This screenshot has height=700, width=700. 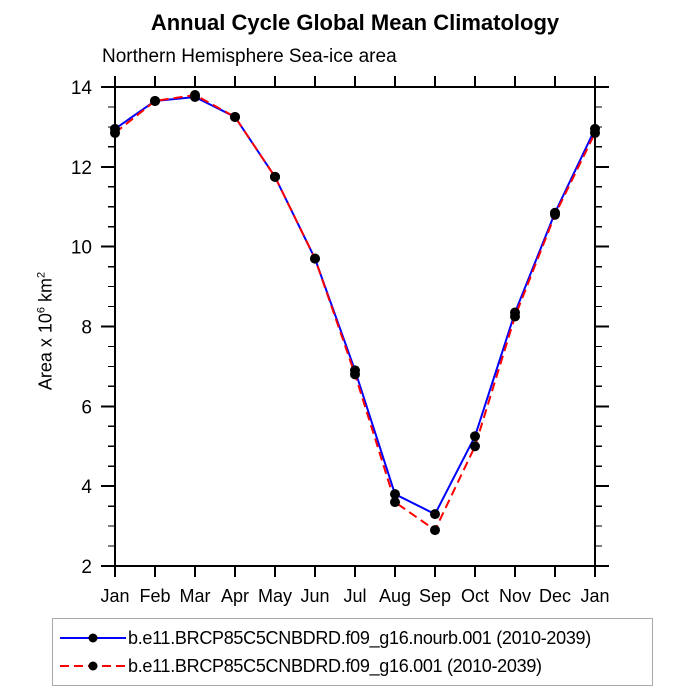 I want to click on x-tick-label: Feb, so click(x=154, y=596).